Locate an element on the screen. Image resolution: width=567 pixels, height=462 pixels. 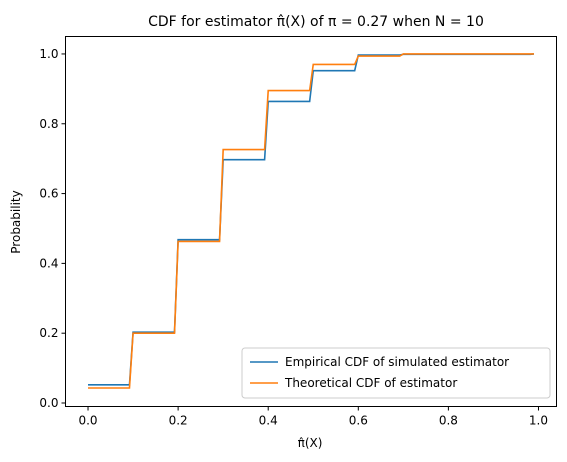
legend-label-empirical: Empirical CDF of simulated estimator is located at coordinates (397, 362).